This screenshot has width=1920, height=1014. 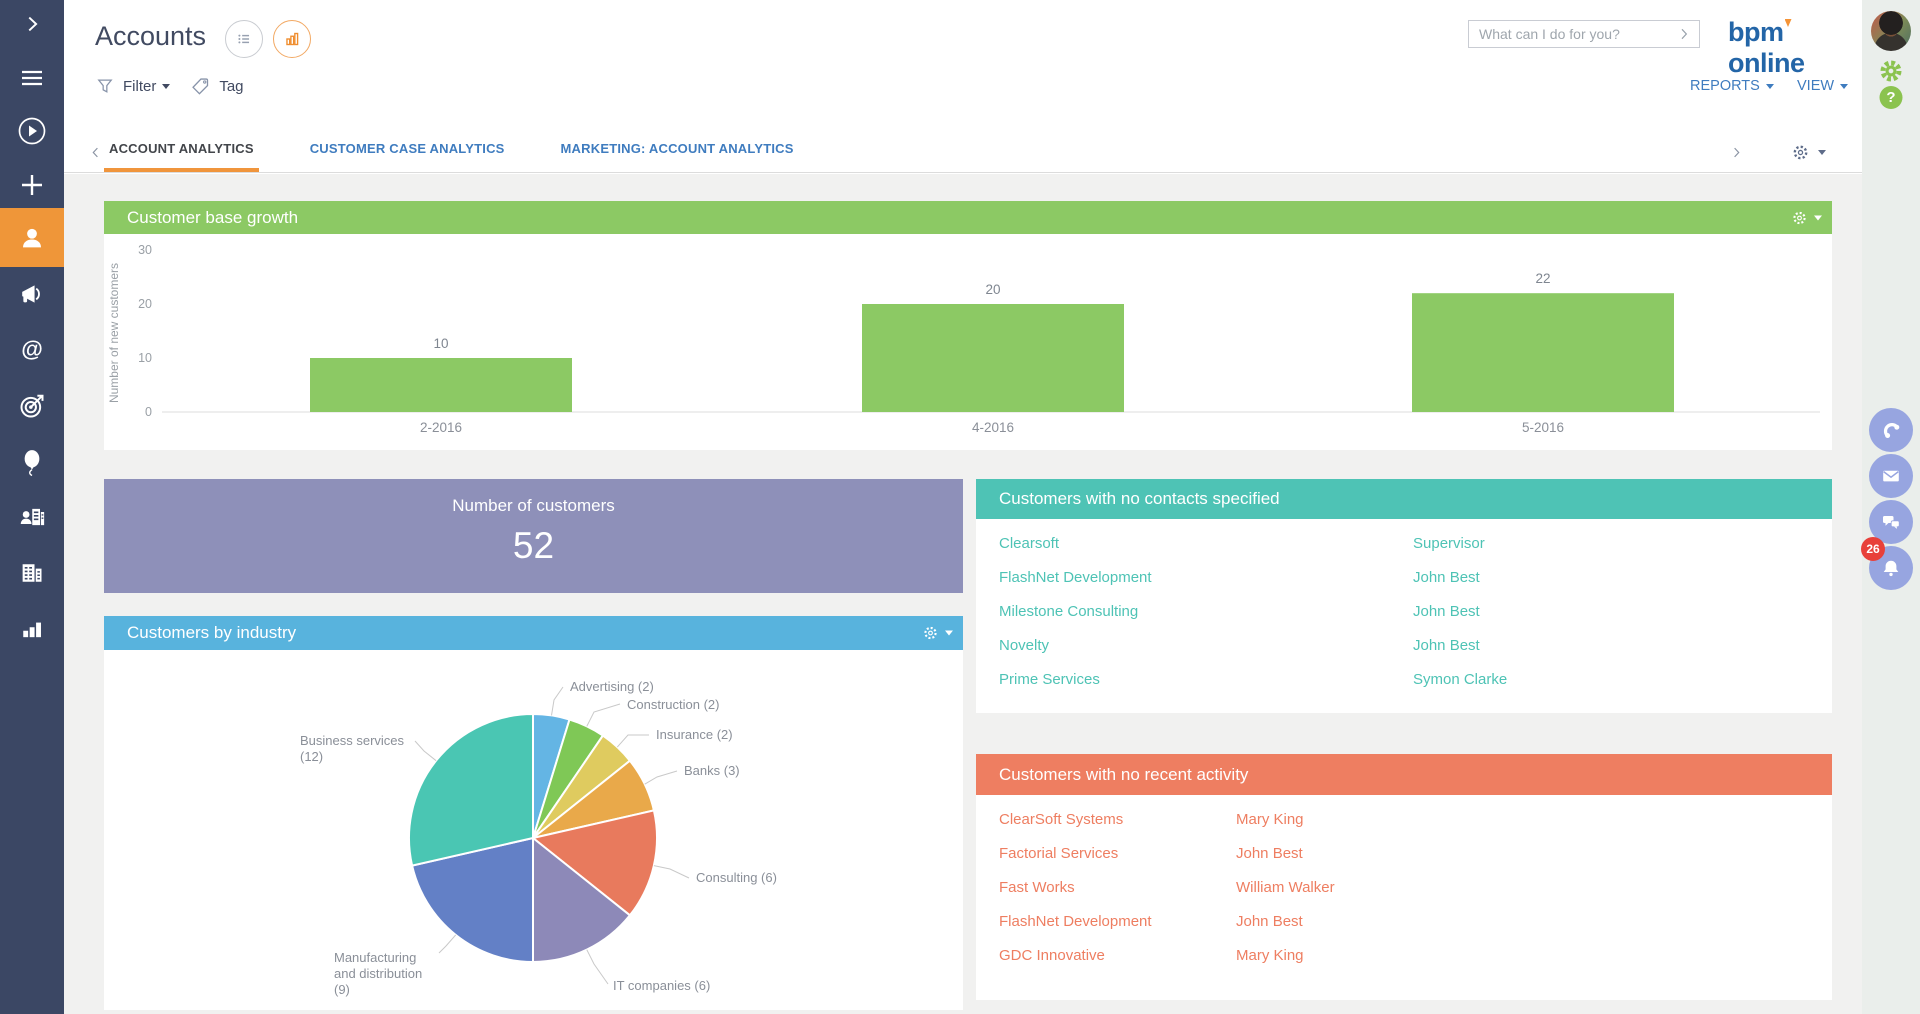 I want to click on notification-badge: 26, so click(x=1873, y=549).